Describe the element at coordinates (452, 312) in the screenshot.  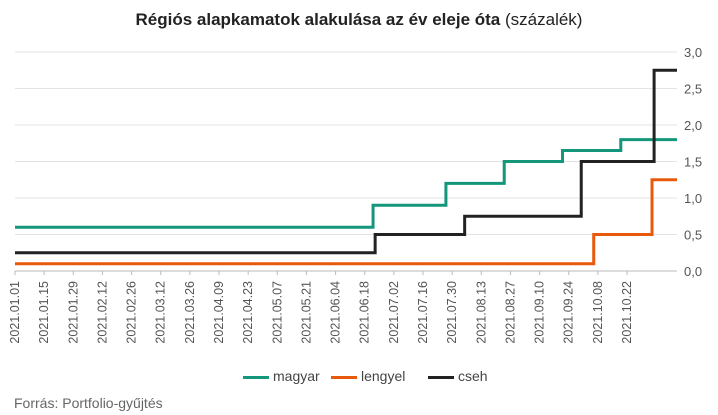
I see `x-tick-label: 2021.07.30` at that location.